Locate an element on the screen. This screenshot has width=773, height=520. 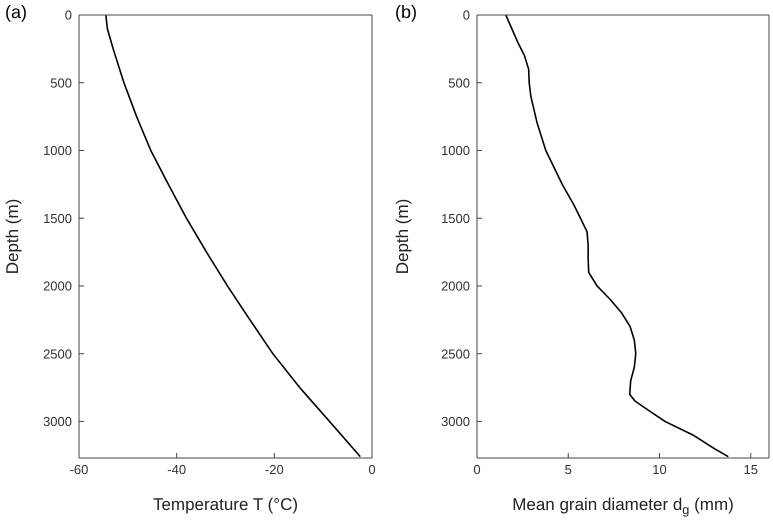
x-tick-label: -60 is located at coordinates (79, 470).